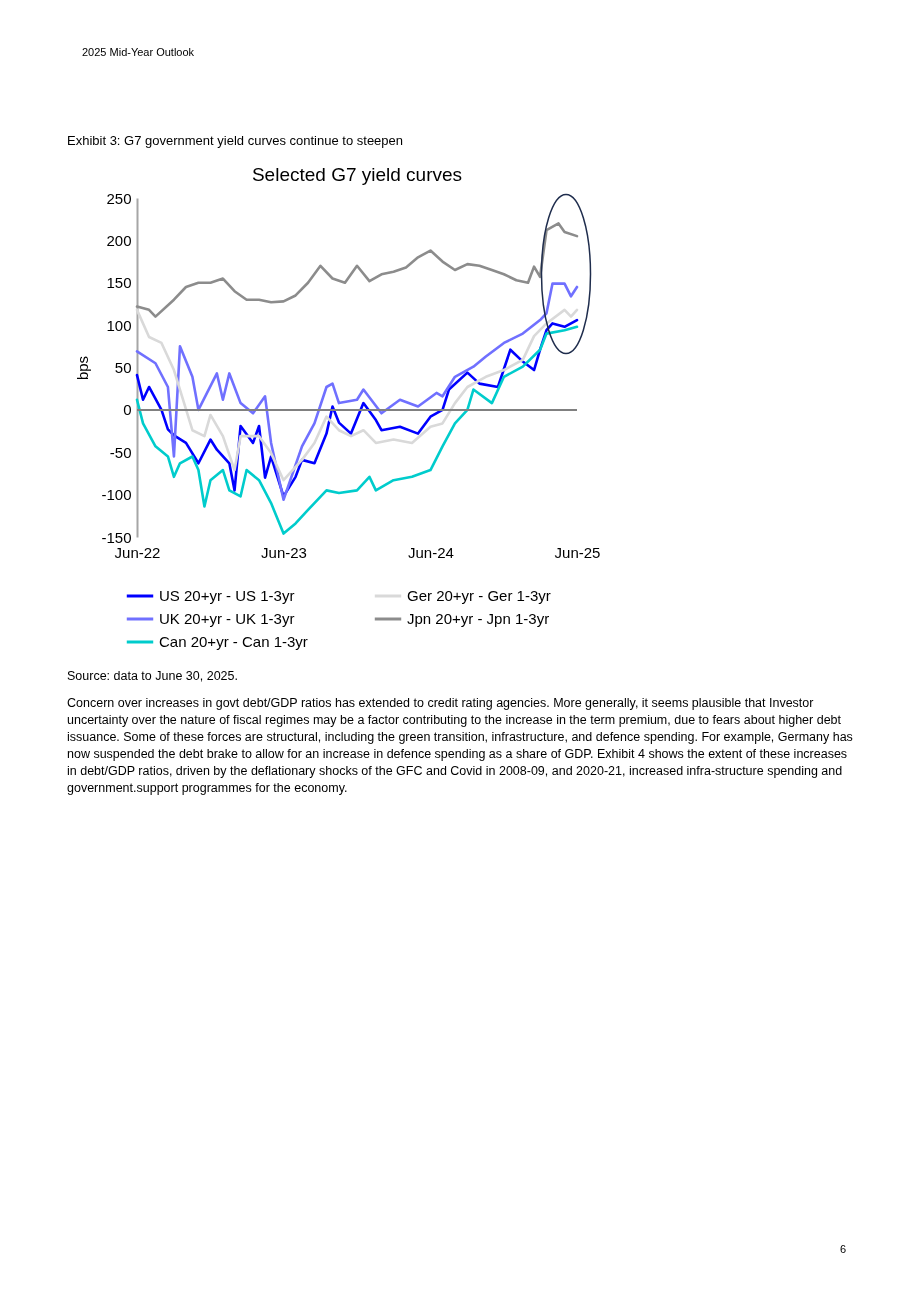  I want to click on x-tick-label: Jun-22, so click(137, 552).